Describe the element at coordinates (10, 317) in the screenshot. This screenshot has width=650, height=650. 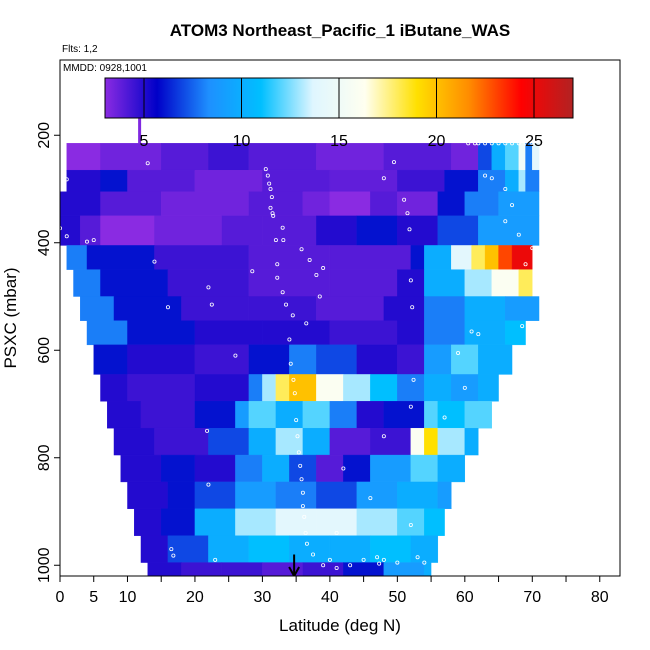
I see `y-axis-label: PSXC (mbar)` at that location.